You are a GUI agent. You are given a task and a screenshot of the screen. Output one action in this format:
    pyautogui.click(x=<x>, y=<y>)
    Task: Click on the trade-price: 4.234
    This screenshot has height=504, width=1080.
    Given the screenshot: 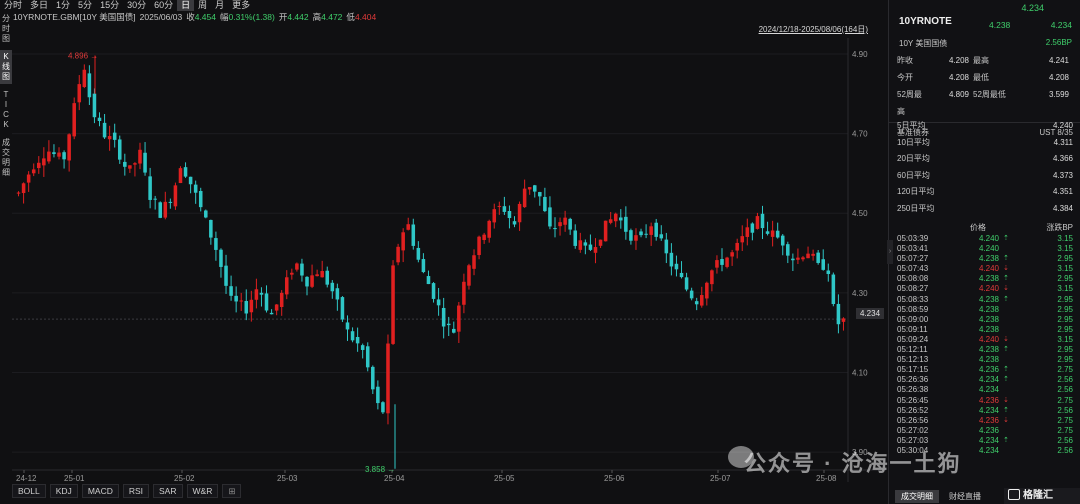 What is the action you would take?
    pyautogui.click(x=988, y=440)
    